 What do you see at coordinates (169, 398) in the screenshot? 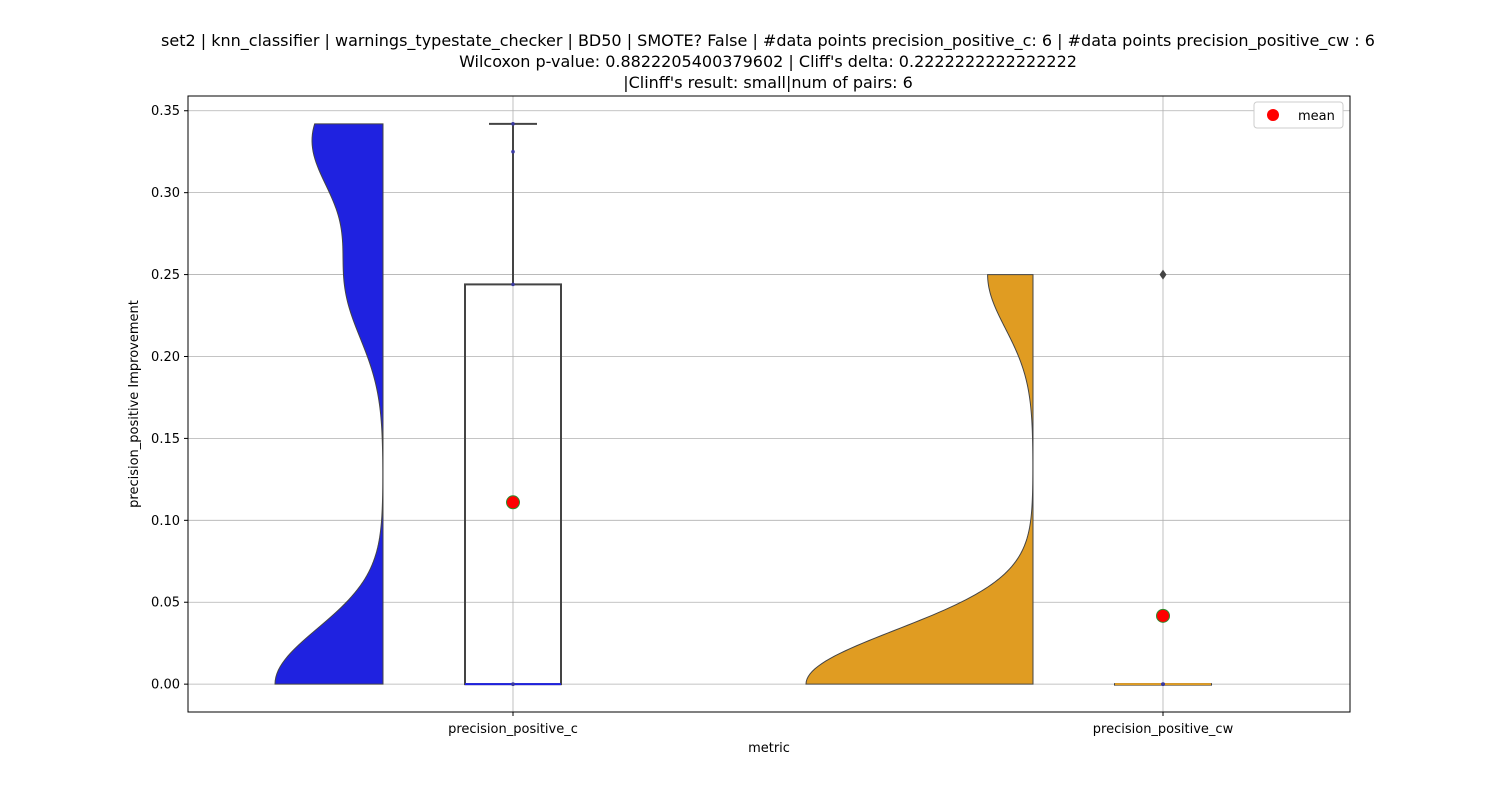
I see `y-axis: 0.00 0.05 0.10 0.15 0.20 0.25 0.30 0.35` at bounding box center [169, 398].